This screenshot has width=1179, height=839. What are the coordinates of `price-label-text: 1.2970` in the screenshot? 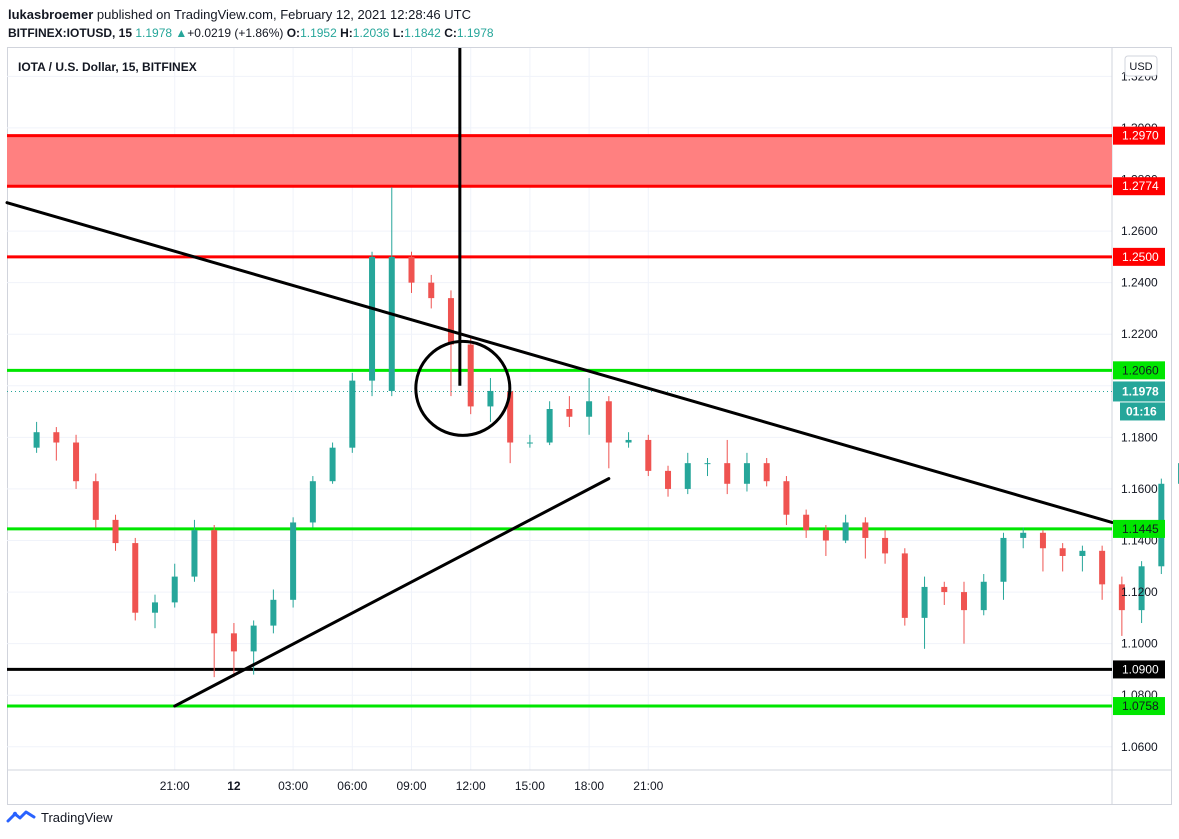 It's located at (1140, 136).